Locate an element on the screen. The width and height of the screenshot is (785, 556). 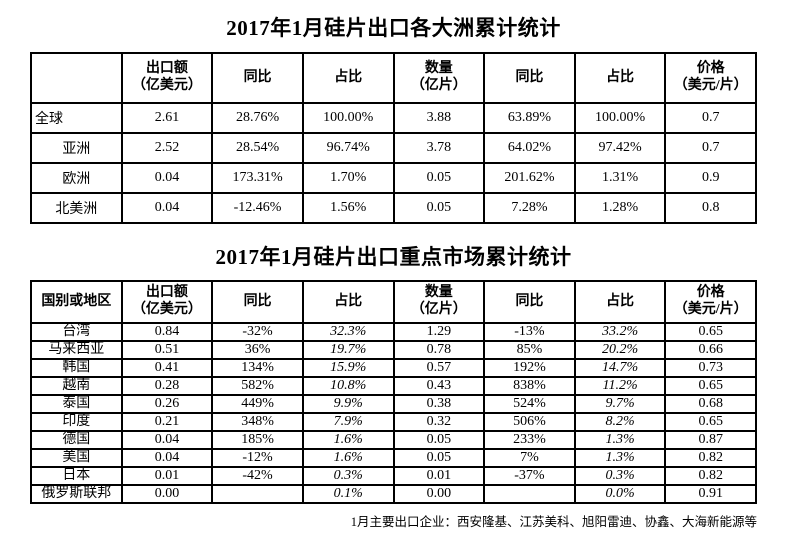
value-cell: 0.1% is located at coordinates (348, 494).